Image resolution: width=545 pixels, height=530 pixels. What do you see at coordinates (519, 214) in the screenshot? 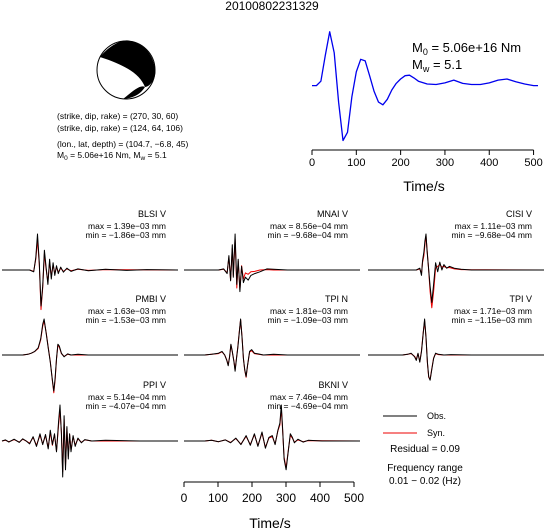
I see `station-name: CISI V` at bounding box center [519, 214].